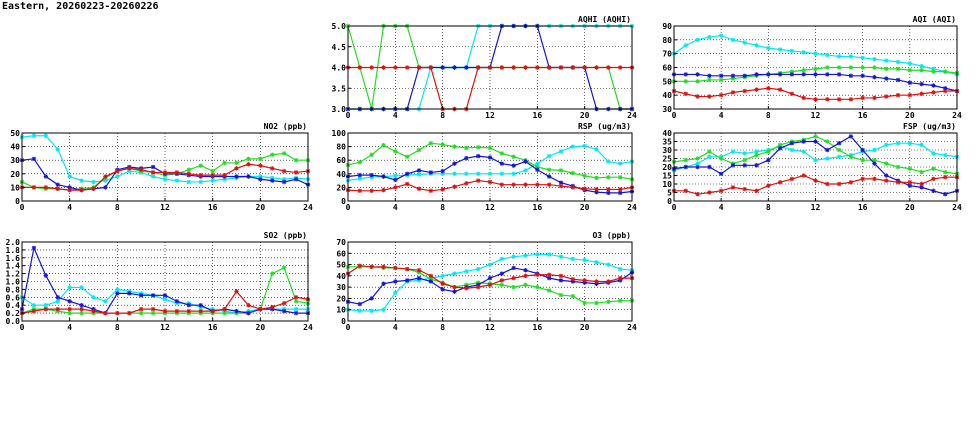 The height and width of the screenshot is (447, 975). What do you see at coordinates (341, 174) in the screenshot?
I see `y-tick-label: 40` at bounding box center [341, 174].